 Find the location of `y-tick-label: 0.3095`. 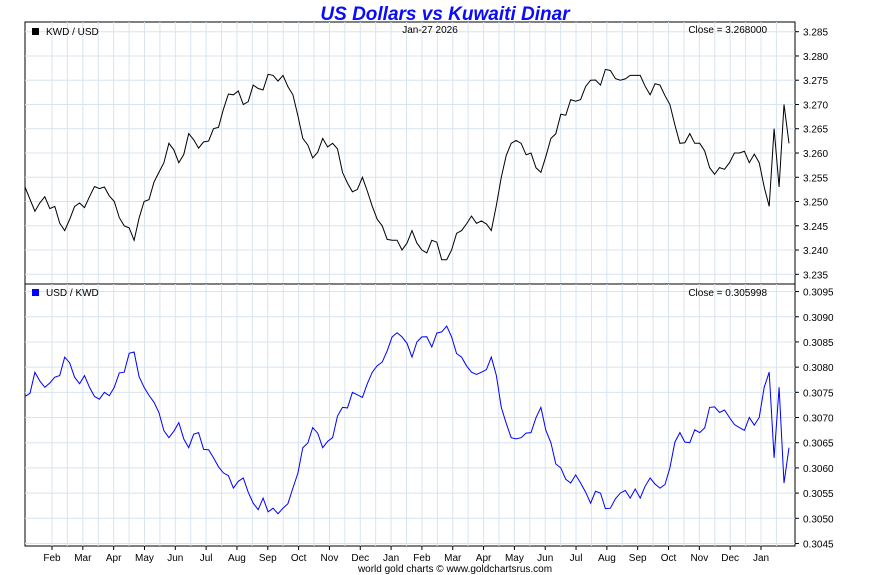

y-tick-label: 0.3095 is located at coordinates (818, 293).